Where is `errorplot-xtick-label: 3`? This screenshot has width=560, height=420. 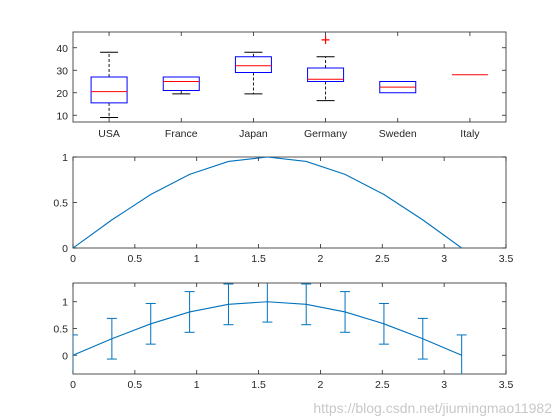 errorplot-xtick-label: 3 is located at coordinates (444, 385).